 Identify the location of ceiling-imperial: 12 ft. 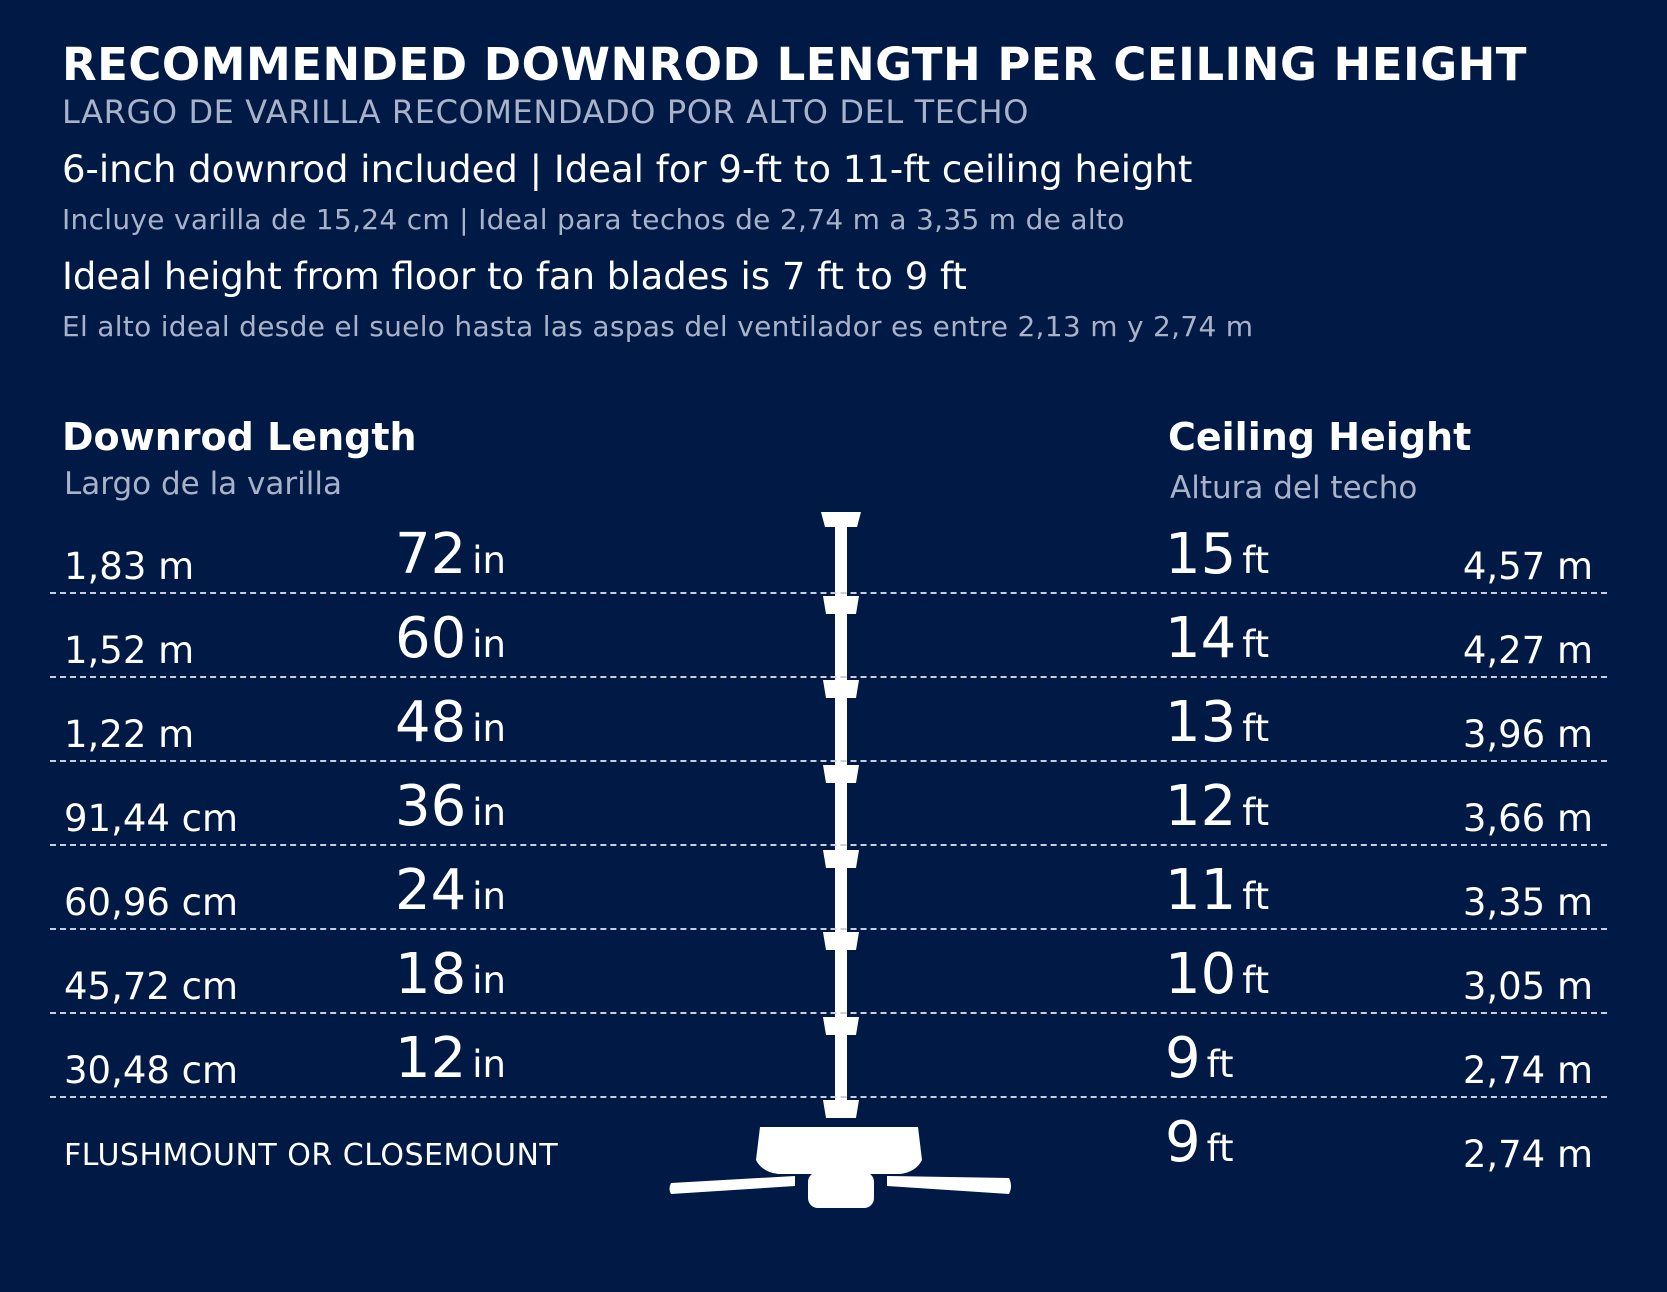
(1217, 806).